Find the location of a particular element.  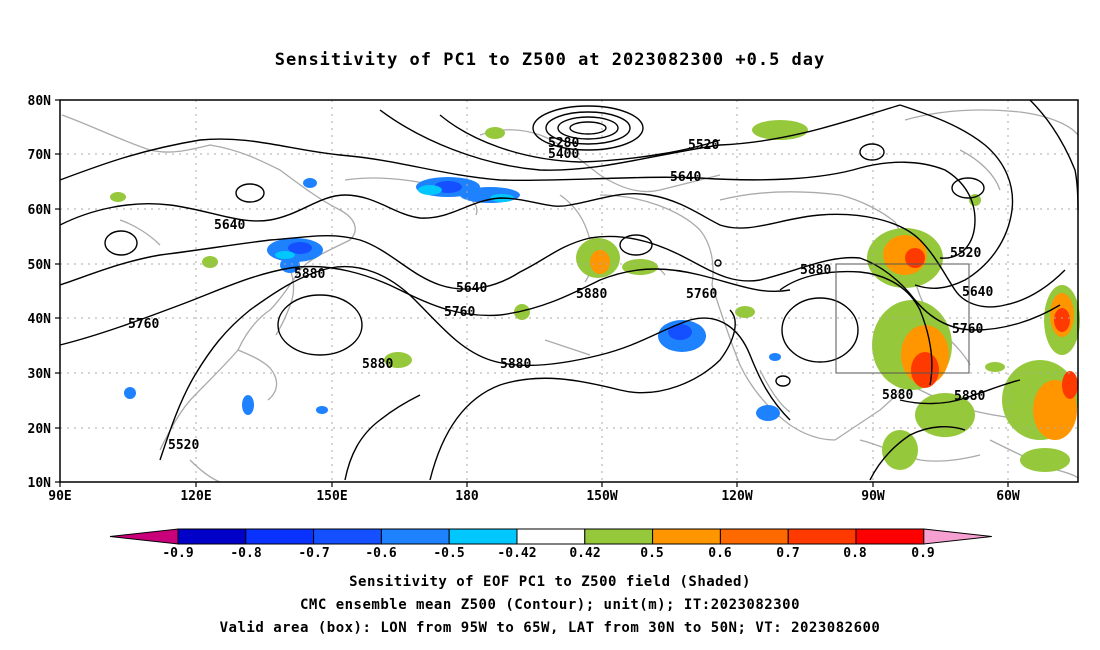

lon-tick-label: 120W is located at coordinates (736, 496).